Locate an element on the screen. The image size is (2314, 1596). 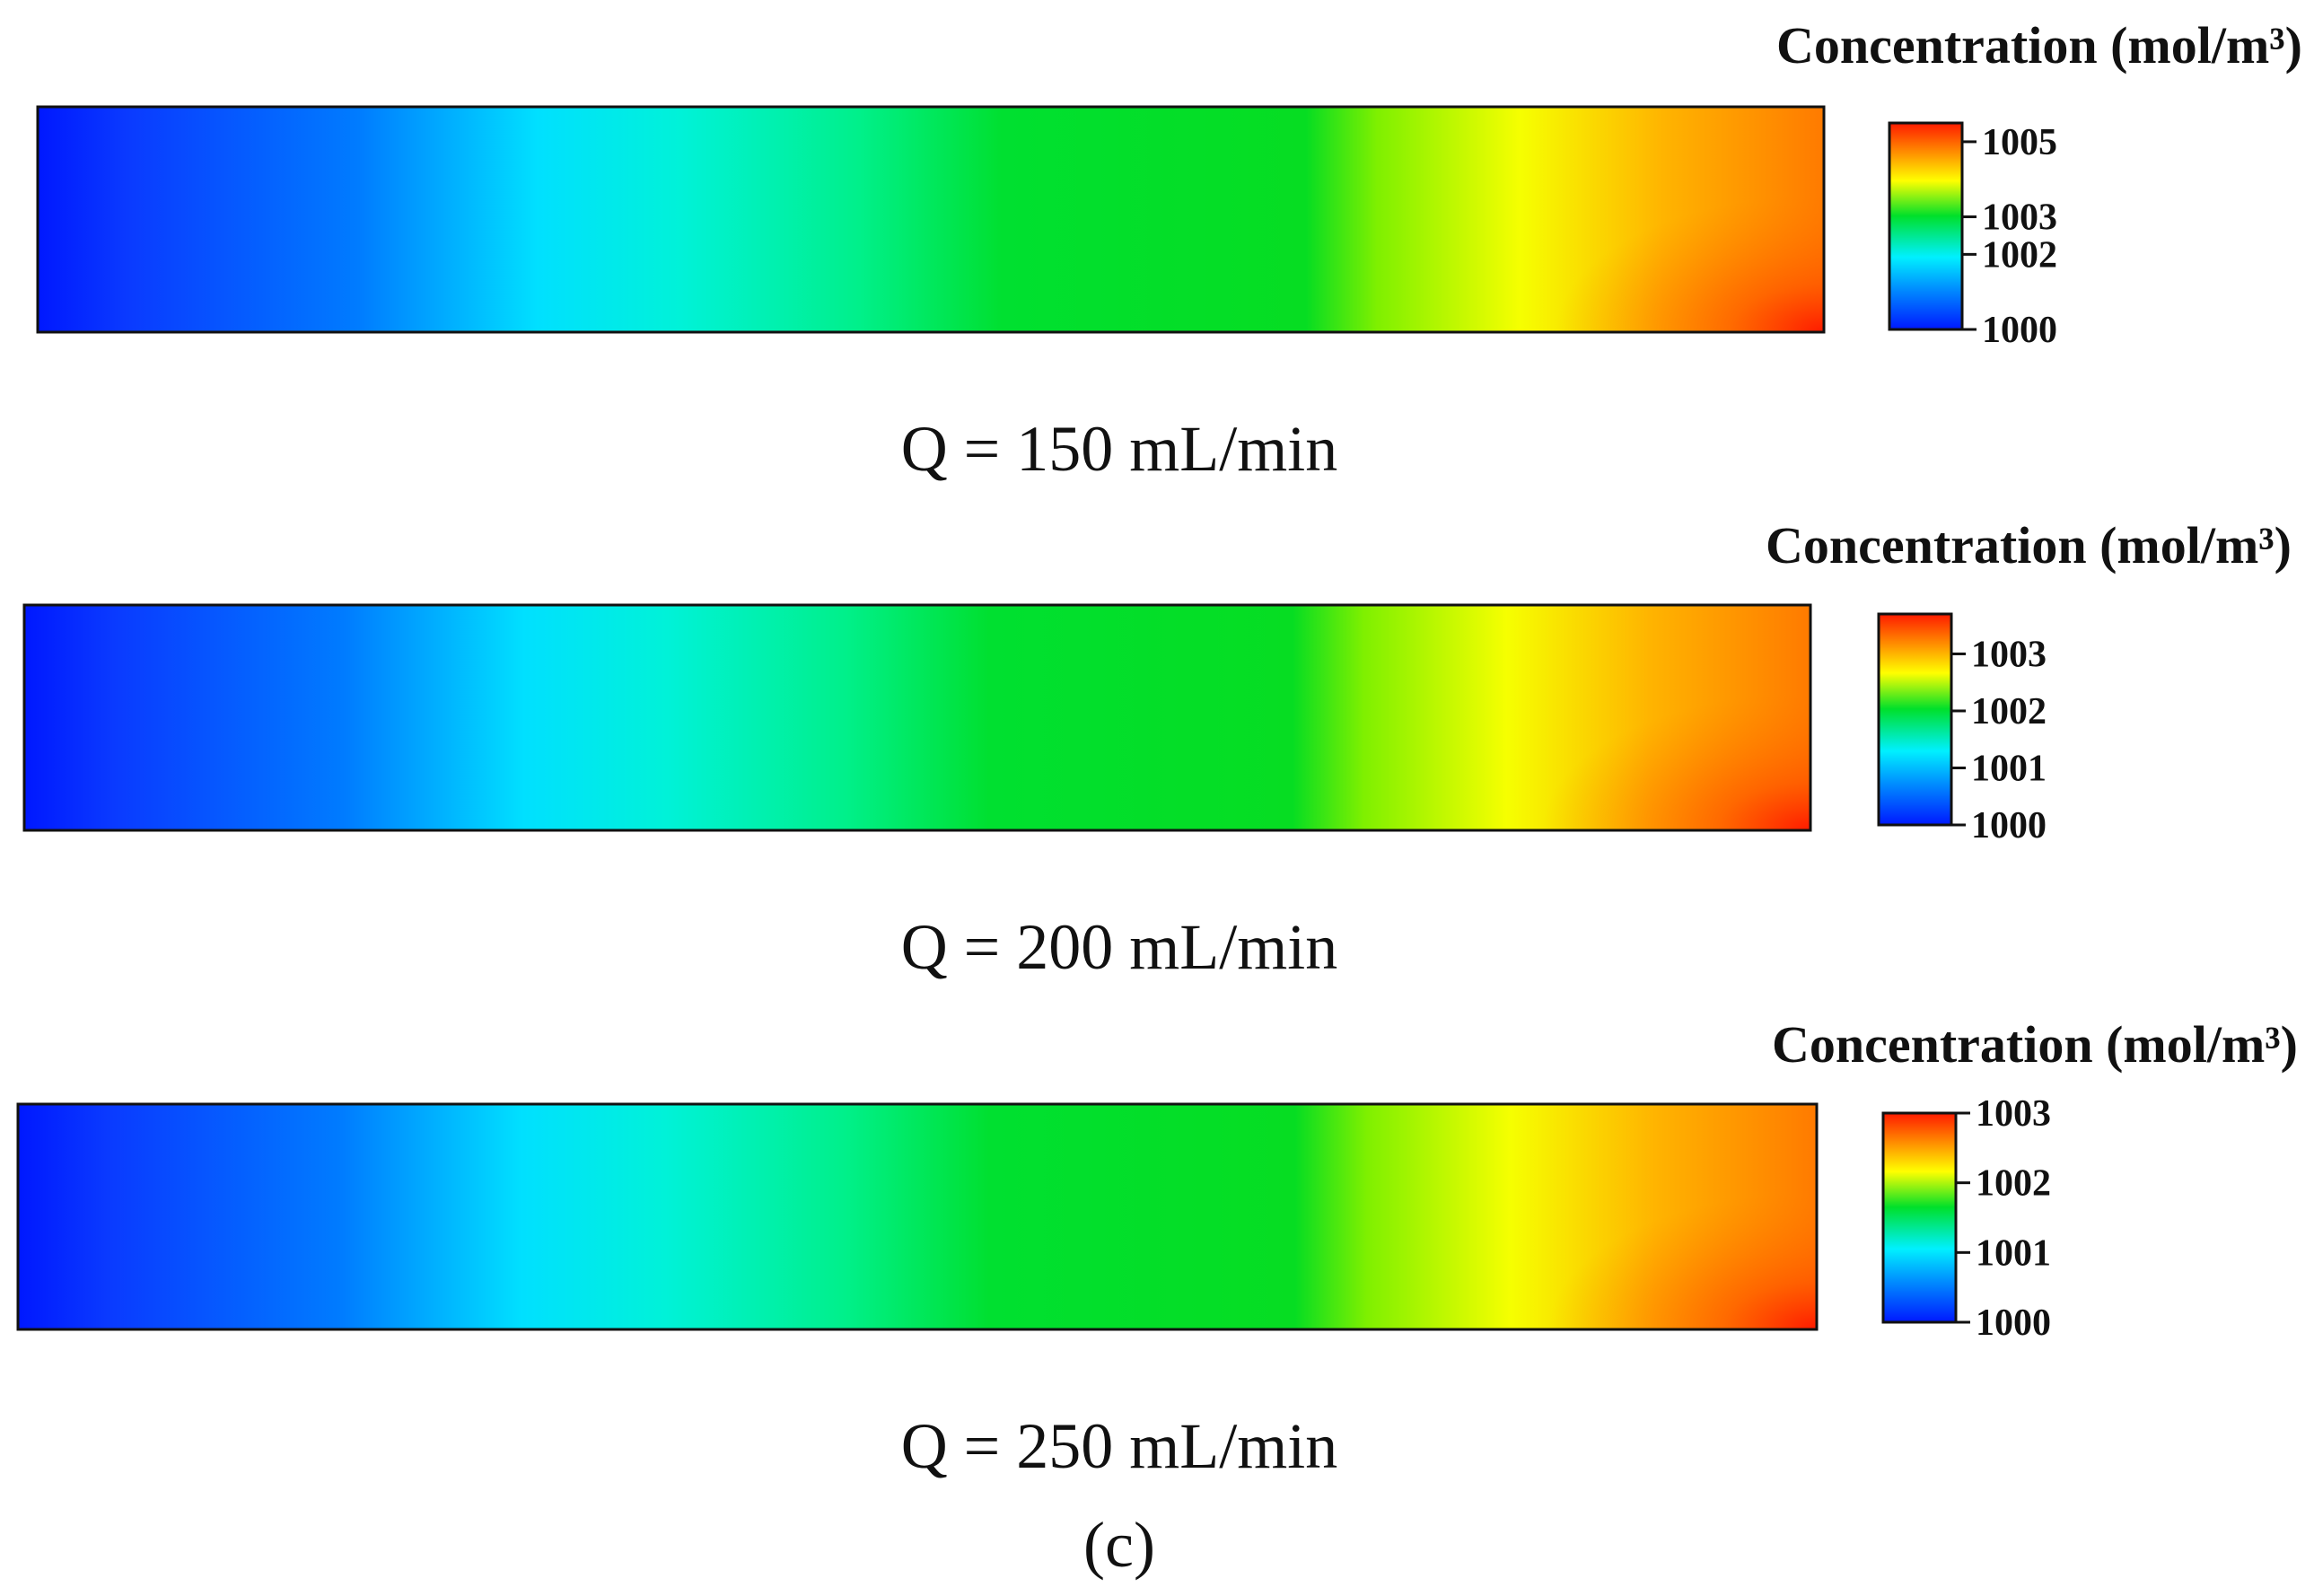
panel-3-colorbar-bar is located at coordinates (1920, 1217).